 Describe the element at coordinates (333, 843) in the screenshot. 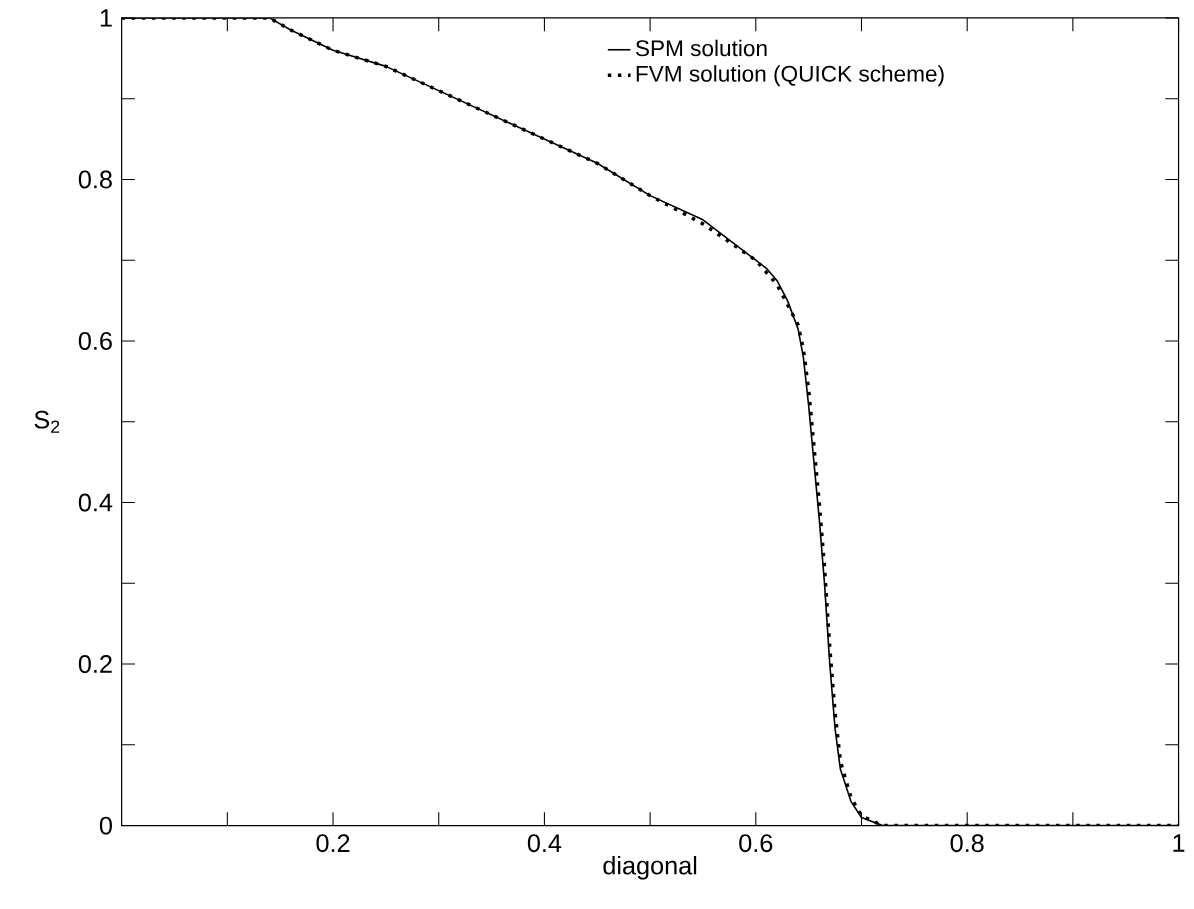

I see `x-tick-label: 0.2` at that location.